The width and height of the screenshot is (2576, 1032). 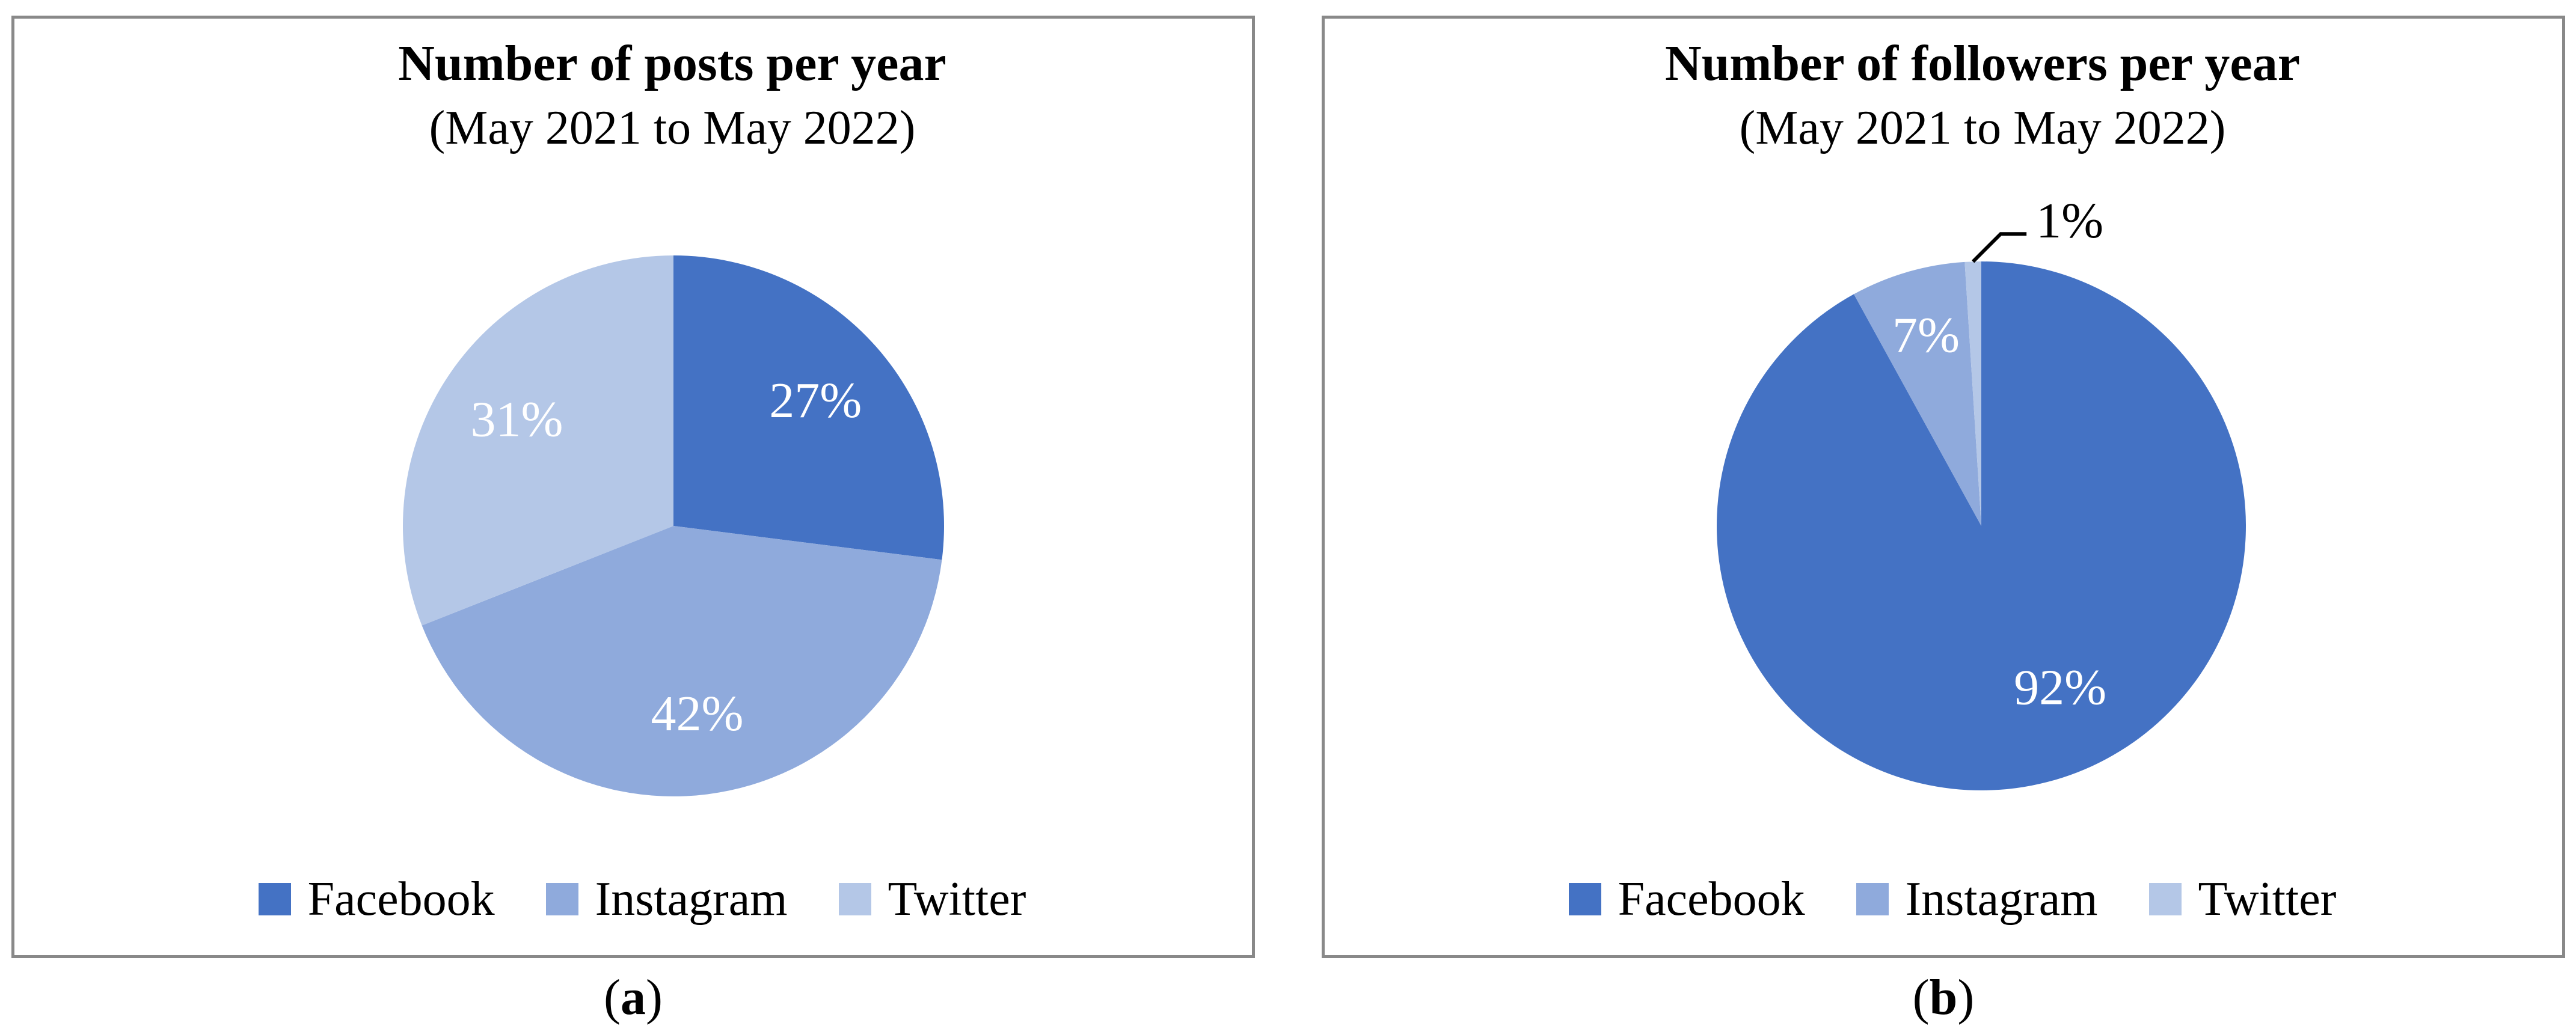 What do you see at coordinates (697, 714) in the screenshot?
I see `data-label-instagram: 42%` at bounding box center [697, 714].